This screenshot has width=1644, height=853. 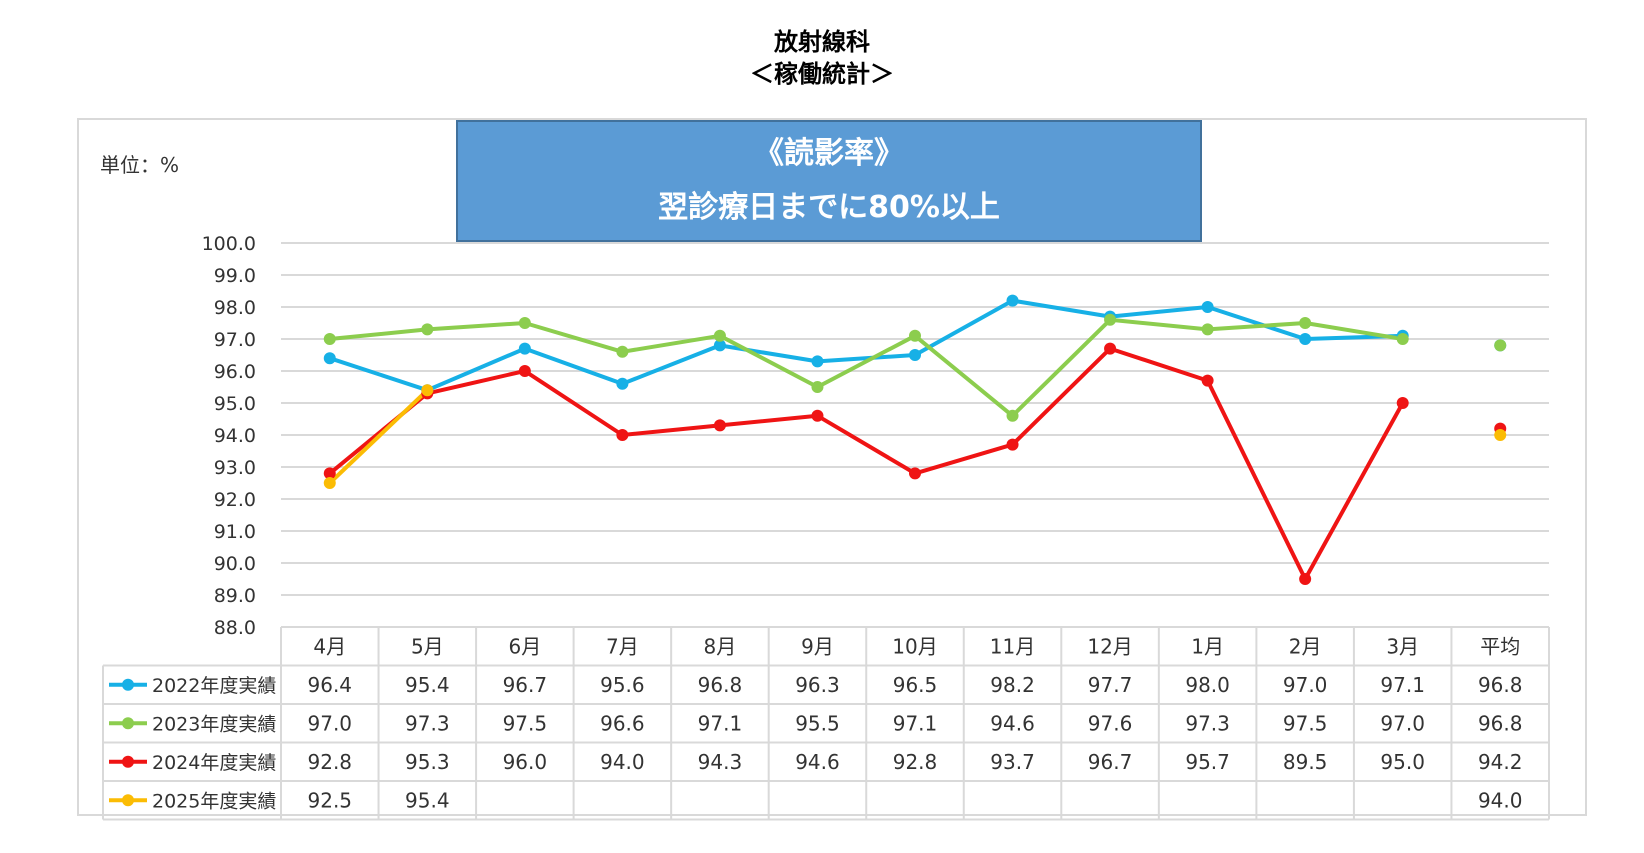 What do you see at coordinates (214, 724) in the screenshot?
I see `legend-label: 2023年度実績` at bounding box center [214, 724].